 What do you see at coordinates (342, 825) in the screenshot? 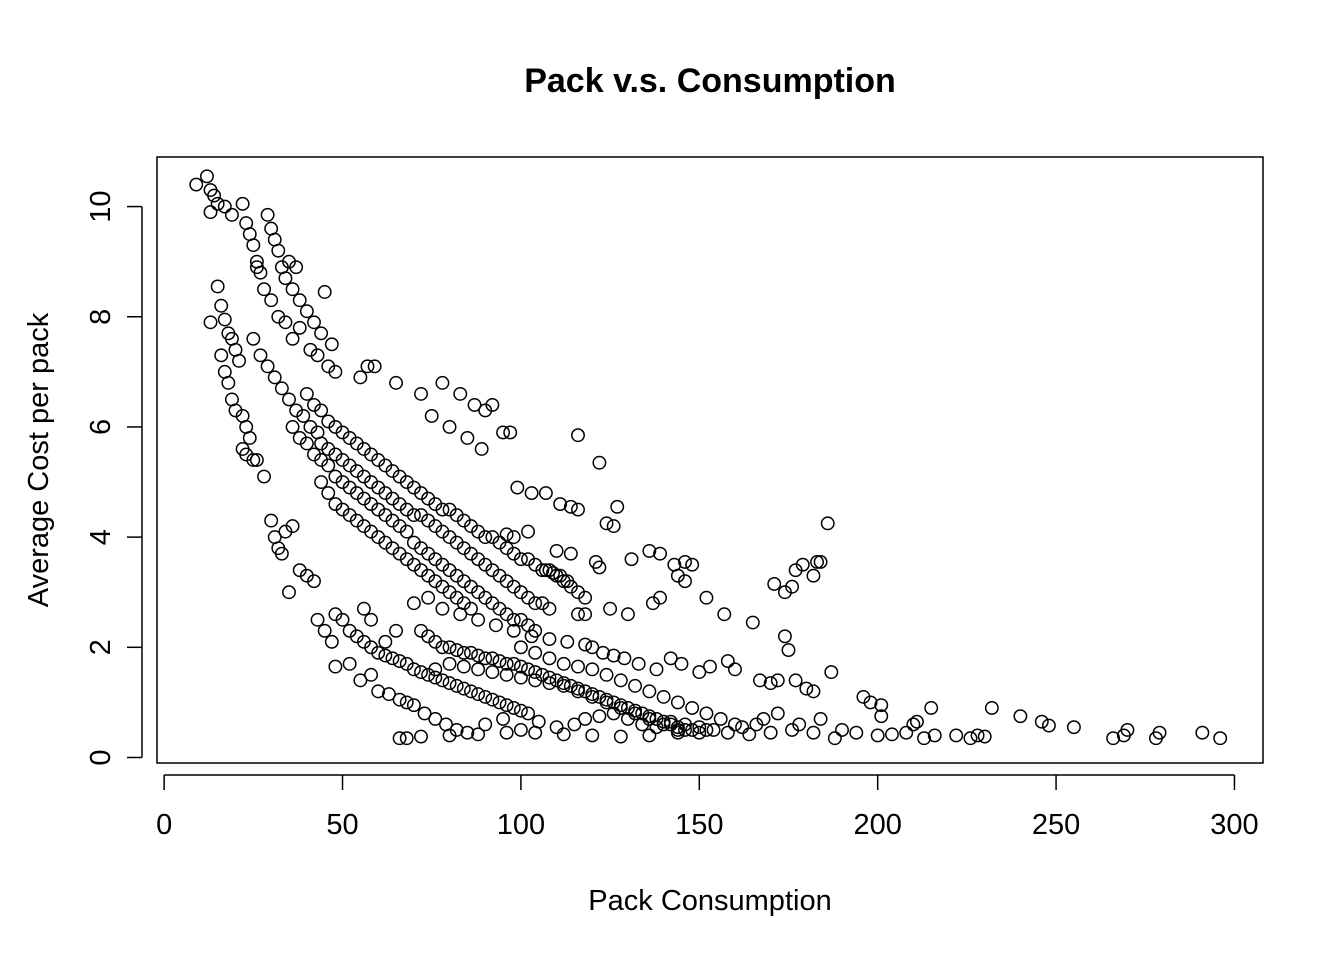
I see `x-tick-label: 50` at bounding box center [342, 825].